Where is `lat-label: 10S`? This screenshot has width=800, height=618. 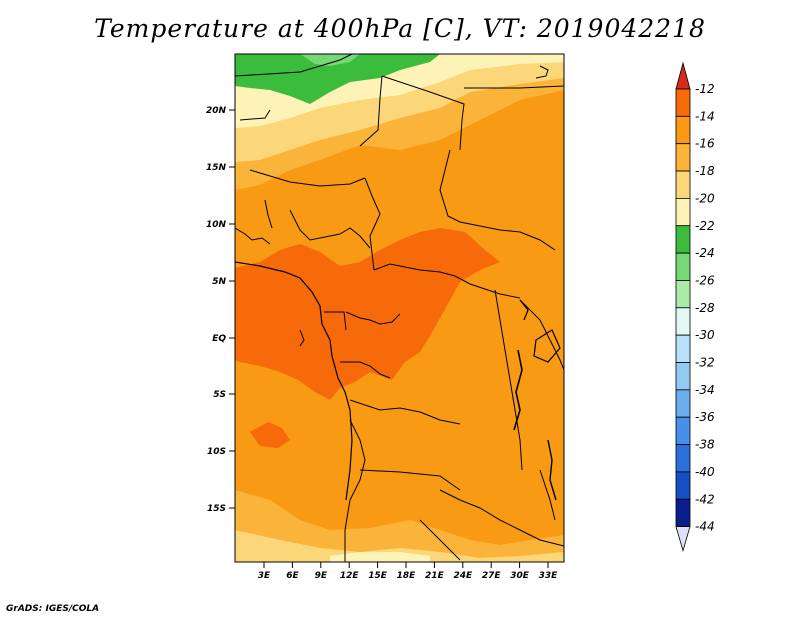 lat-label: 10S is located at coordinates (216, 452).